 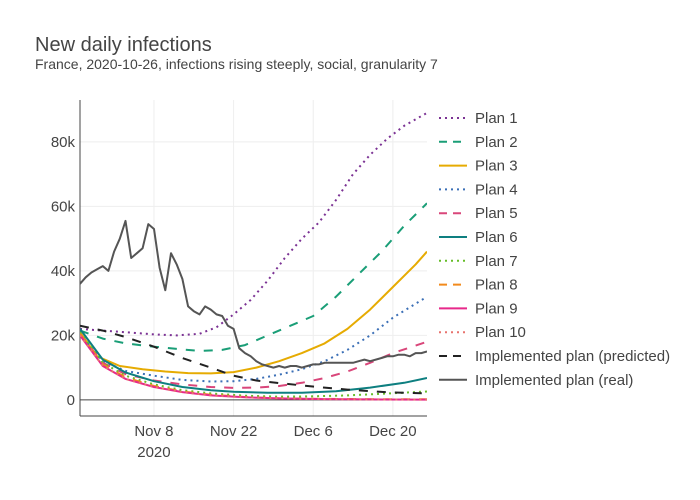 I want to click on legend-label: Plan 5, so click(x=496, y=213).